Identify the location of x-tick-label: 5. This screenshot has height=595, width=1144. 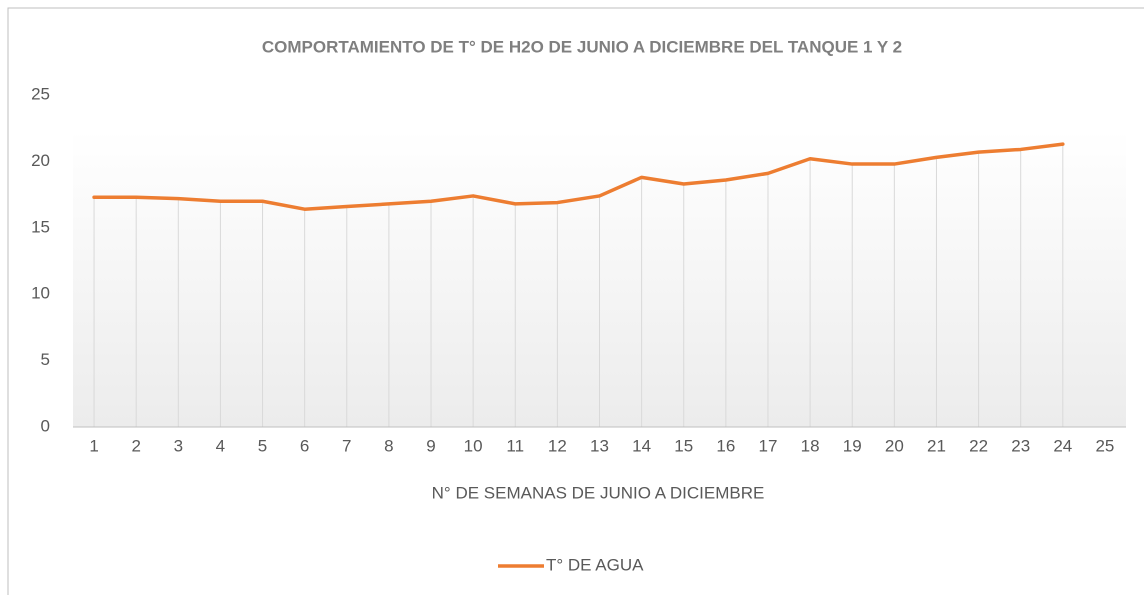
(262, 445).